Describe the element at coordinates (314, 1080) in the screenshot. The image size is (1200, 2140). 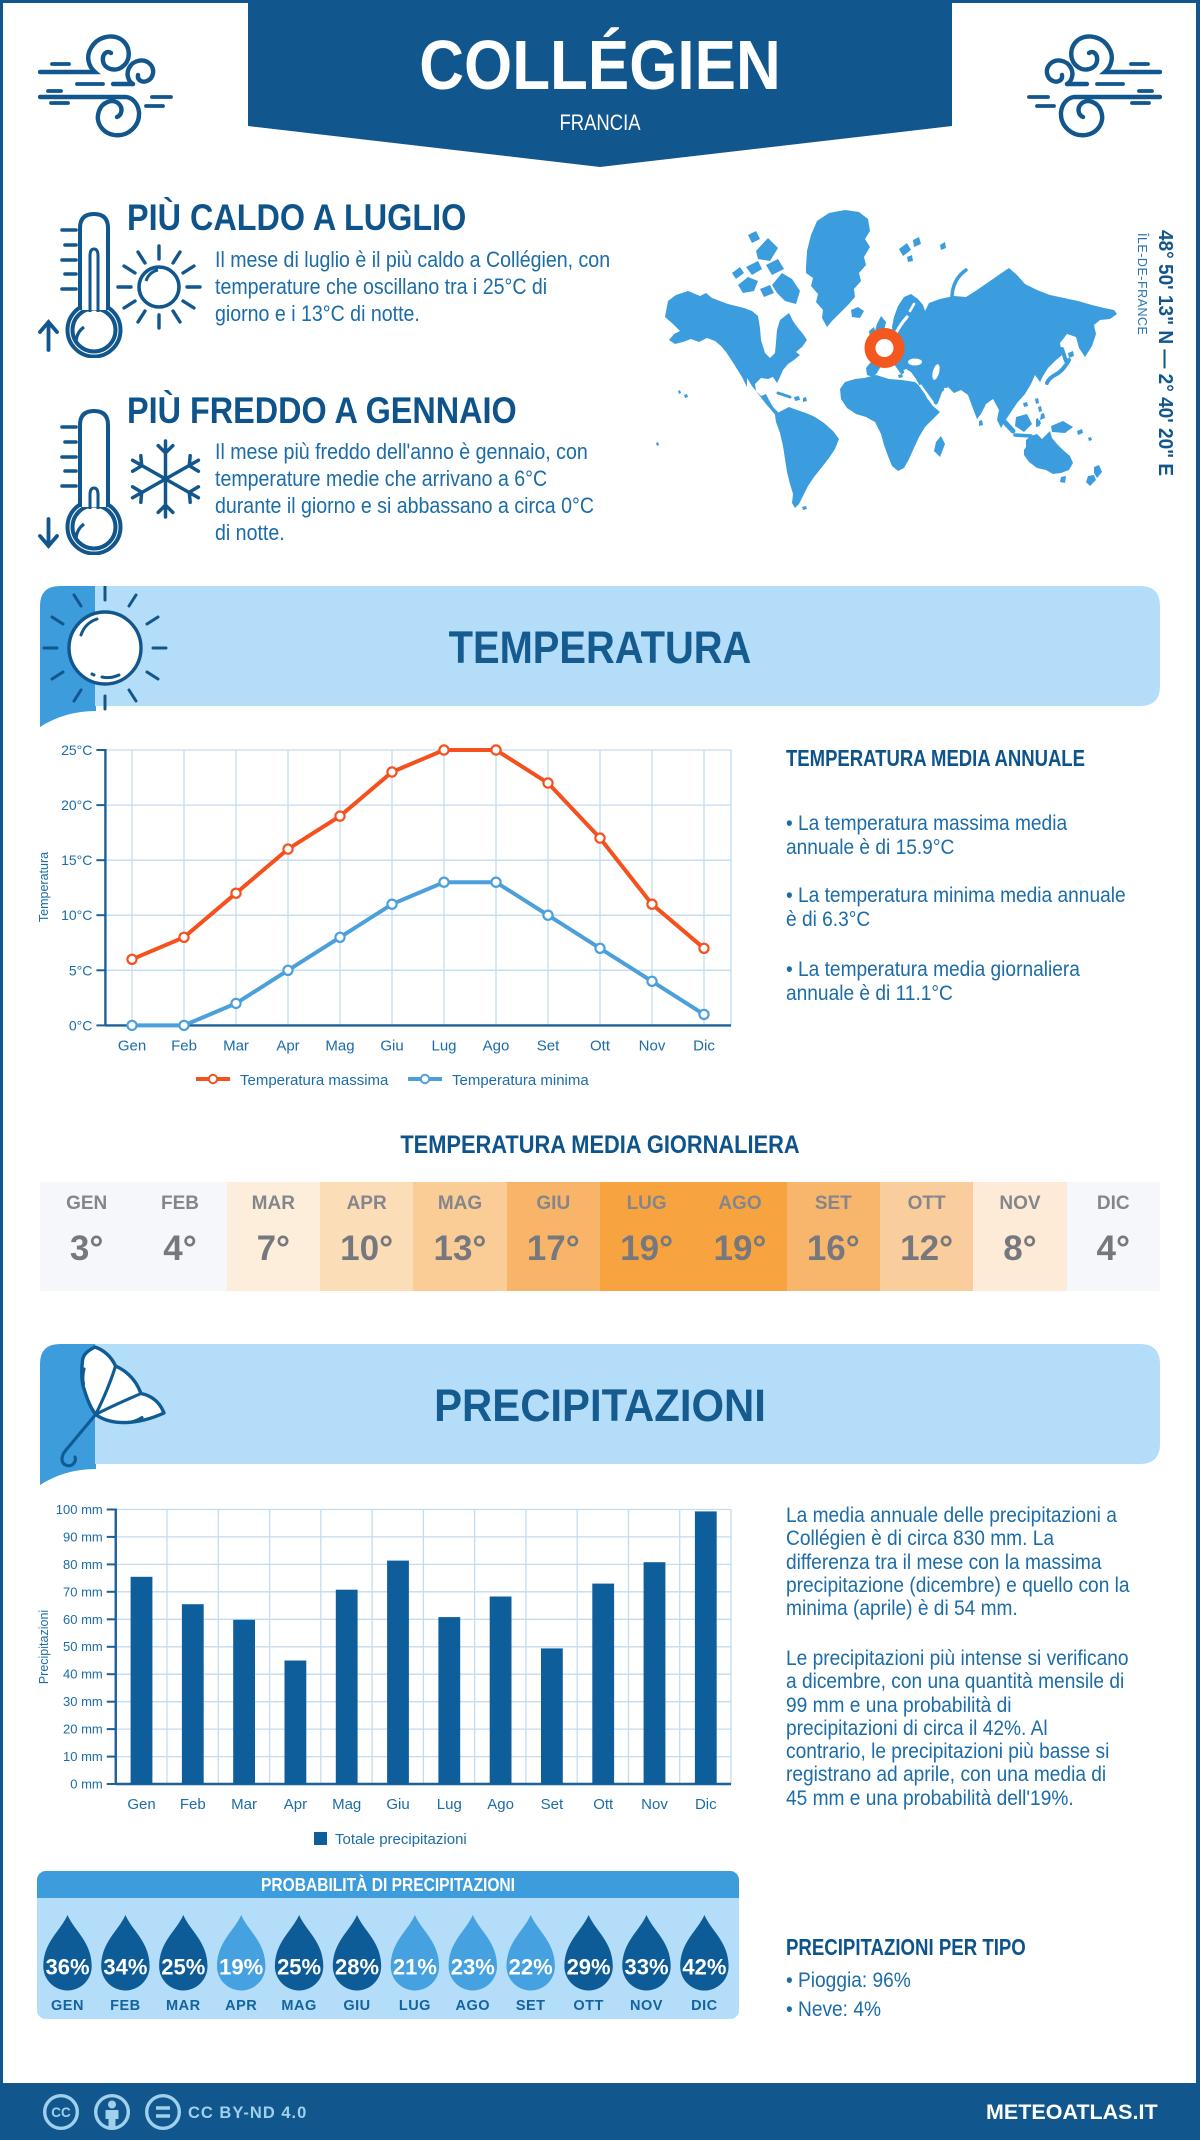
I see `svg-text: Temperatura massima` at that location.